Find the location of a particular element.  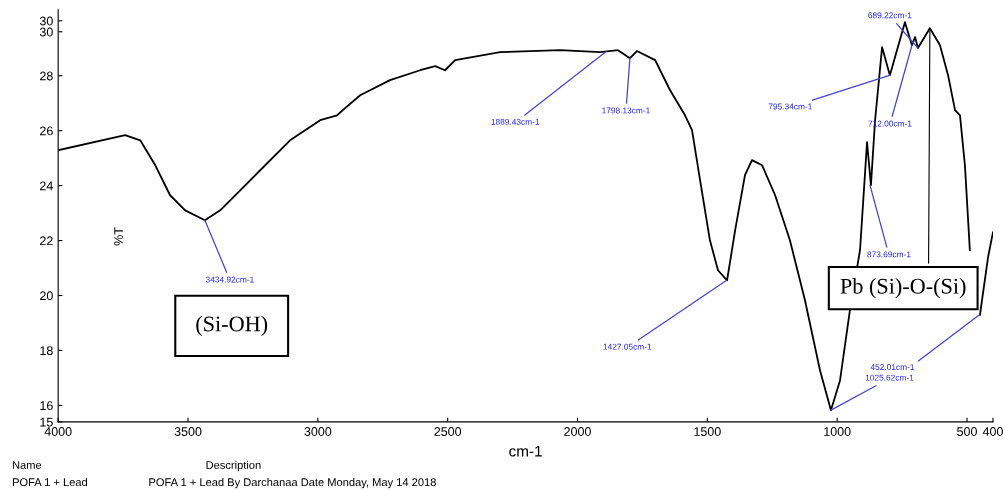

y-axis-title: %T is located at coordinates (118, 236).